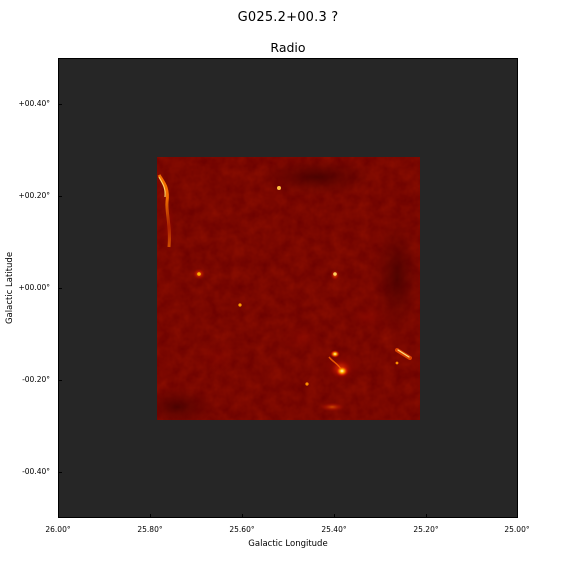 The height and width of the screenshot is (576, 576). Describe the element at coordinates (150, 529) in the screenshot. I see `x-tick-label: 25.80°` at that location.